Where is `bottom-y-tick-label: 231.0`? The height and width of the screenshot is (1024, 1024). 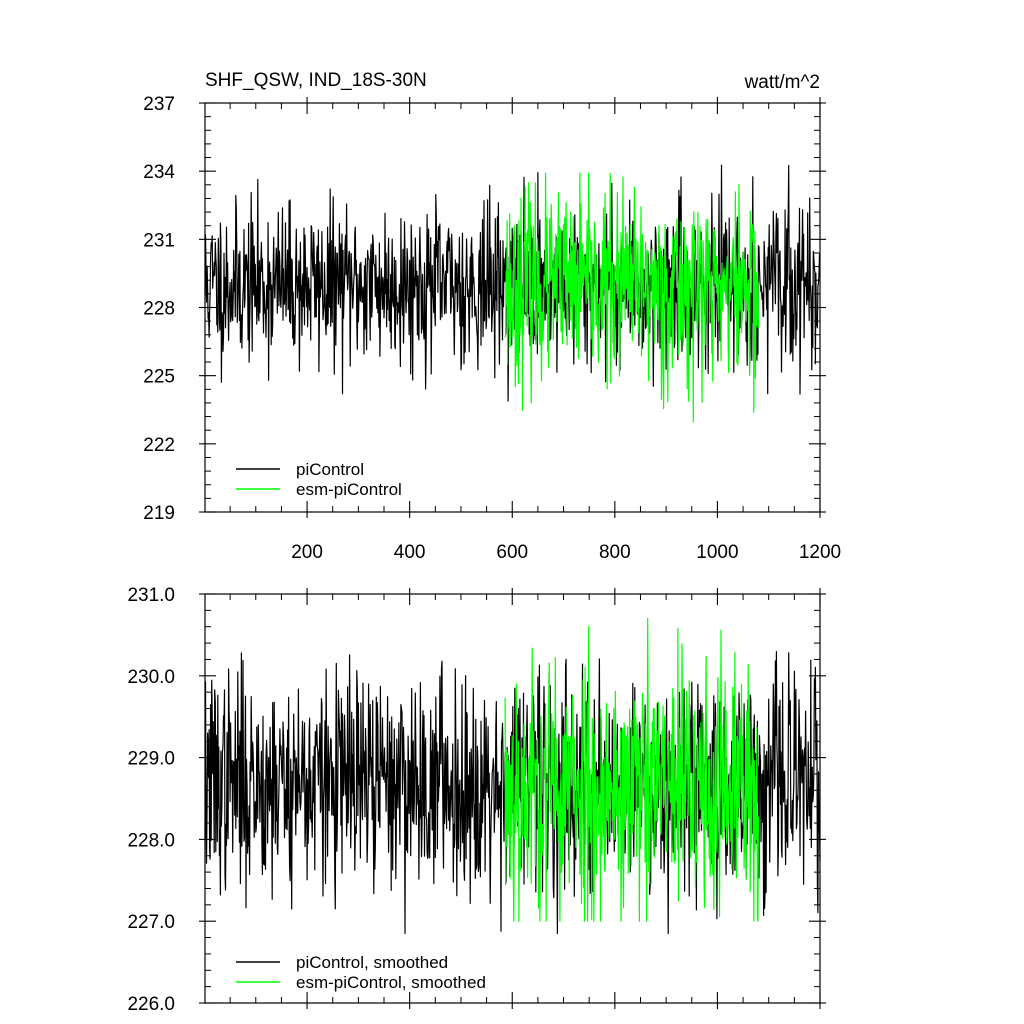
bottom-y-tick-label: 231.0 is located at coordinates (151, 595).